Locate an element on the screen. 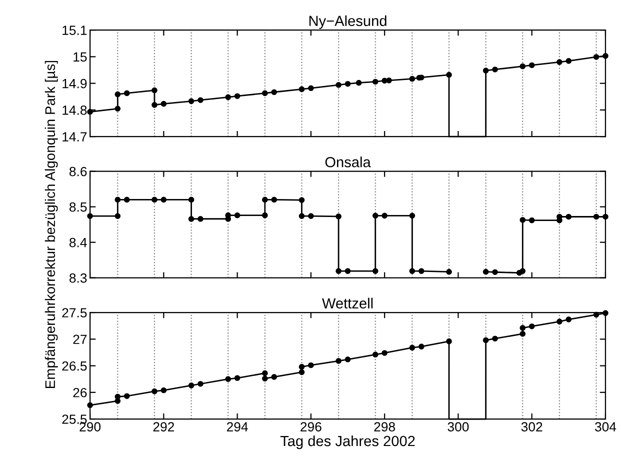 This screenshot has height=463, width=621. y-tick-label: 27.5 is located at coordinates (74, 313).